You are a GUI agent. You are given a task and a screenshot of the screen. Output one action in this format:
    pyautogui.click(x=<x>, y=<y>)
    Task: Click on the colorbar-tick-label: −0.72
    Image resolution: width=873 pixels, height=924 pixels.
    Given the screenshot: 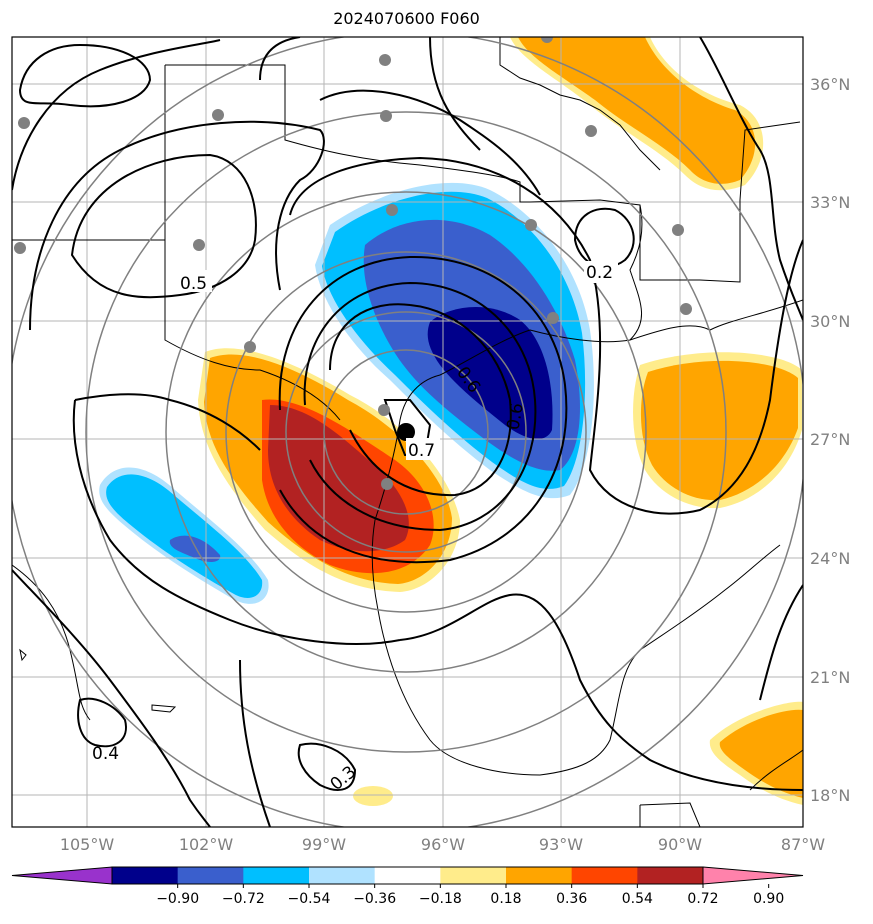 What is the action you would take?
    pyautogui.click(x=243, y=899)
    